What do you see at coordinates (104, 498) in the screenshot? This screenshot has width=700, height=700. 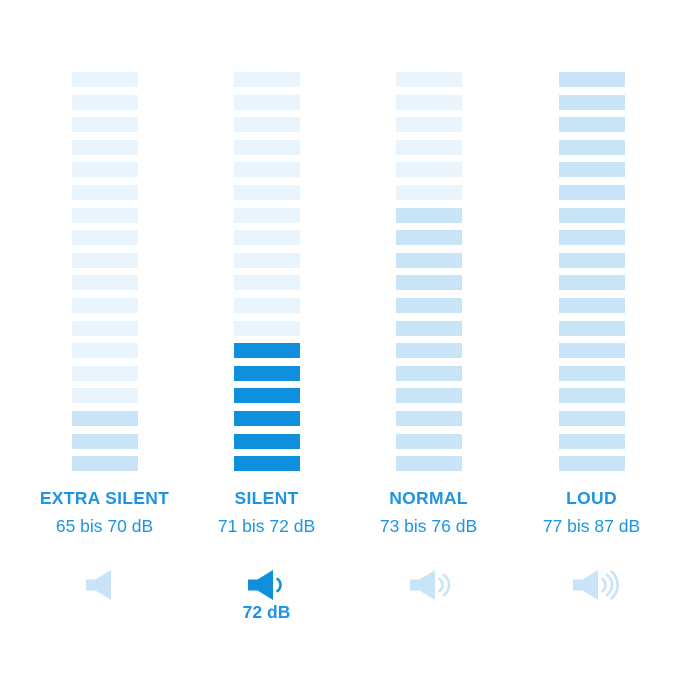 I see `column-title: EXTRA SILENT` at bounding box center [104, 498].